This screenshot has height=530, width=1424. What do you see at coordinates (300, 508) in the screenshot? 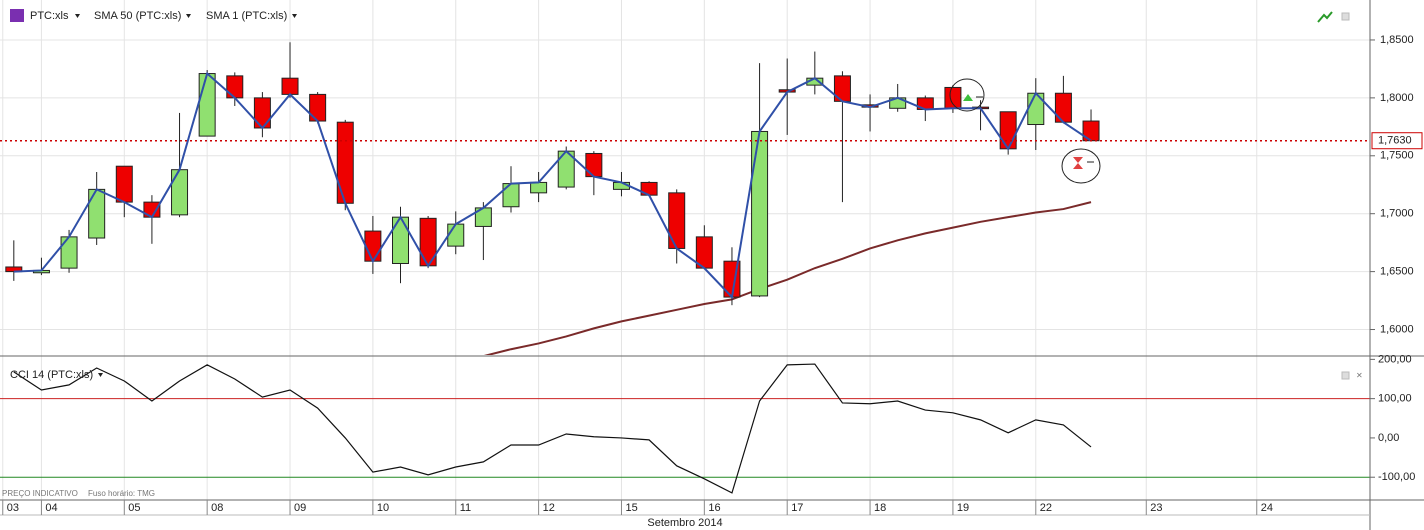
I see `x-tick-label: 09` at bounding box center [300, 508].